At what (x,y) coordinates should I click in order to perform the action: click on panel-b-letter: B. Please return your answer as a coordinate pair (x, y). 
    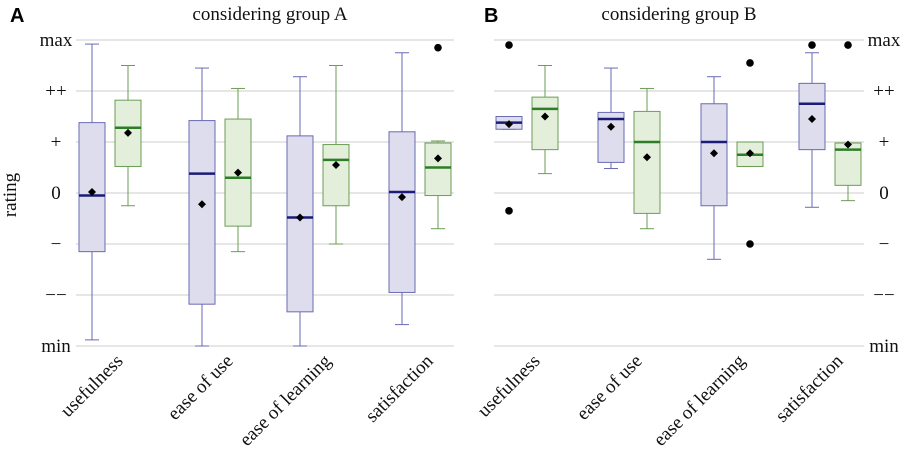
    Looking at the image, I should click on (491, 16).